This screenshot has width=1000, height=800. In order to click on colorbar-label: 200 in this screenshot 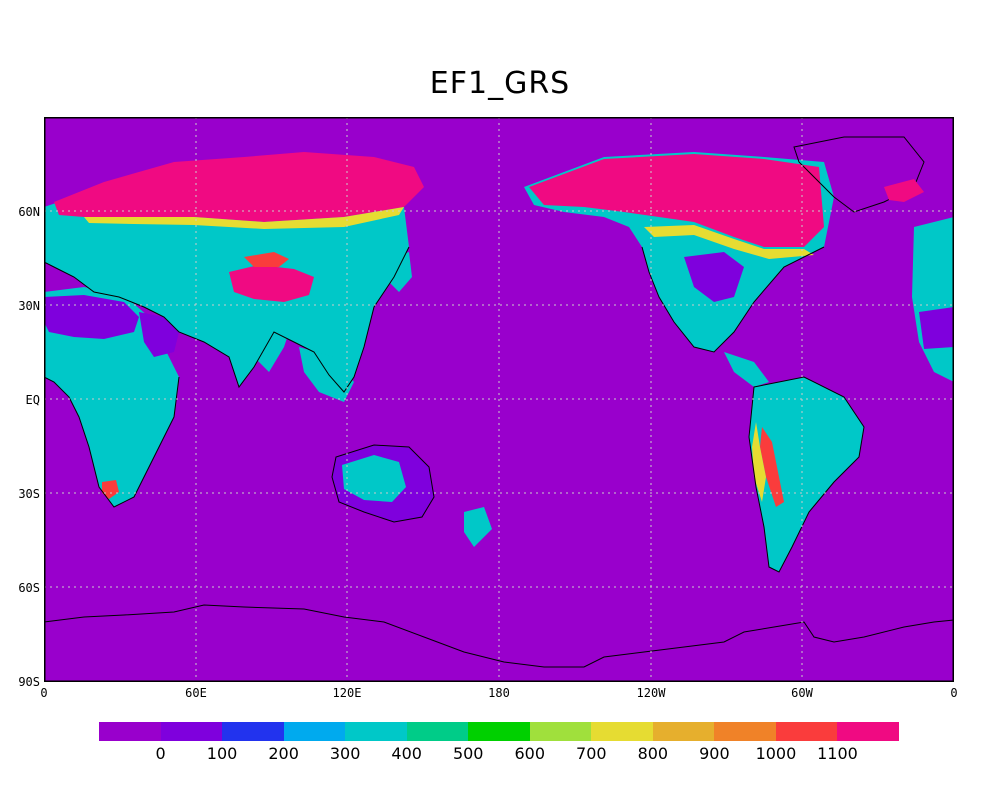, I will do `click(283, 753)`.